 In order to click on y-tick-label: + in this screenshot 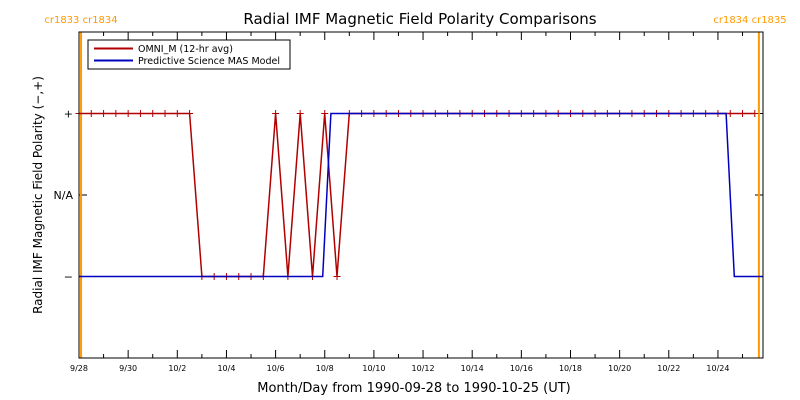, I will do `click(68, 114)`.